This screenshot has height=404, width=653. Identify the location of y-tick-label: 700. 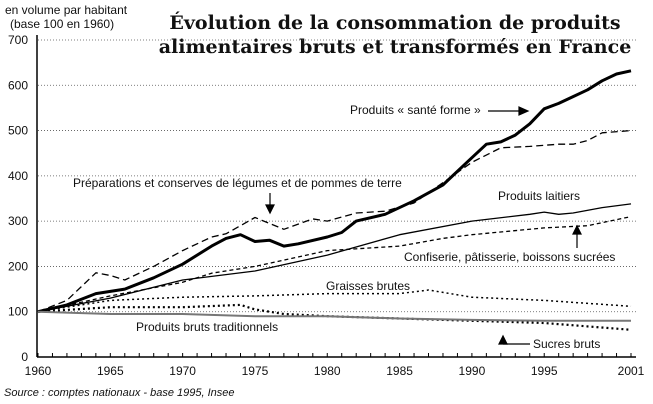
(18, 40).